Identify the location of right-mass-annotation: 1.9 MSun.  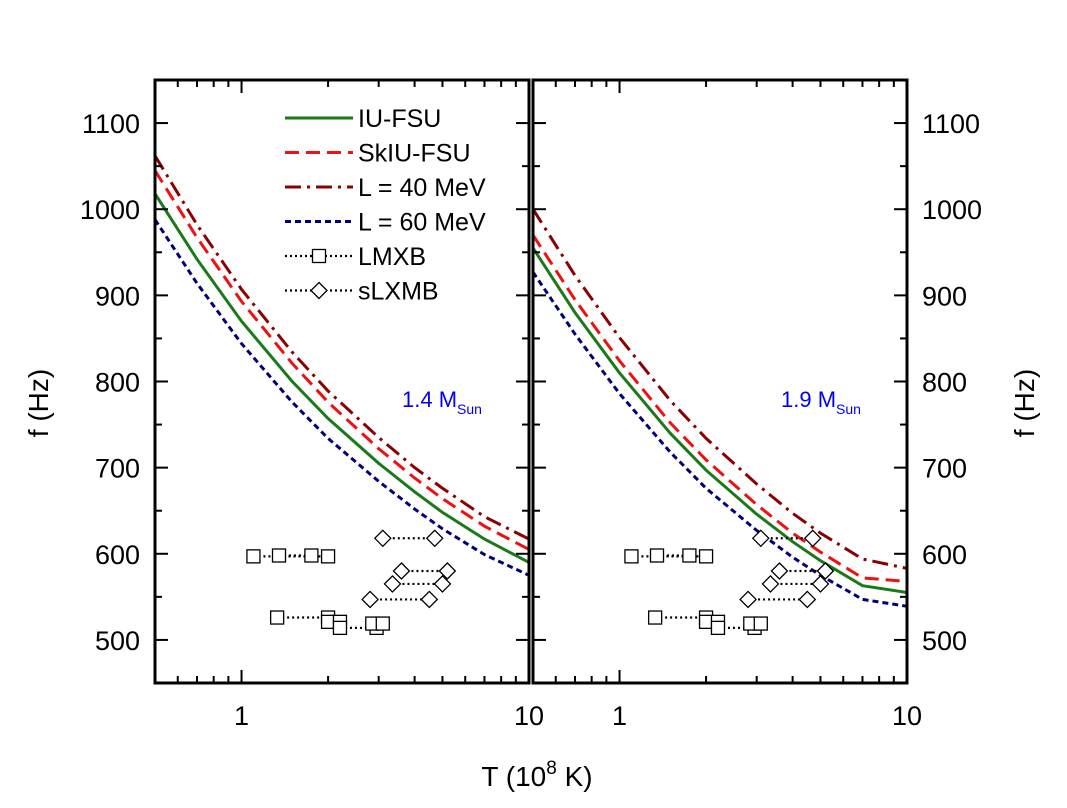
(821, 402).